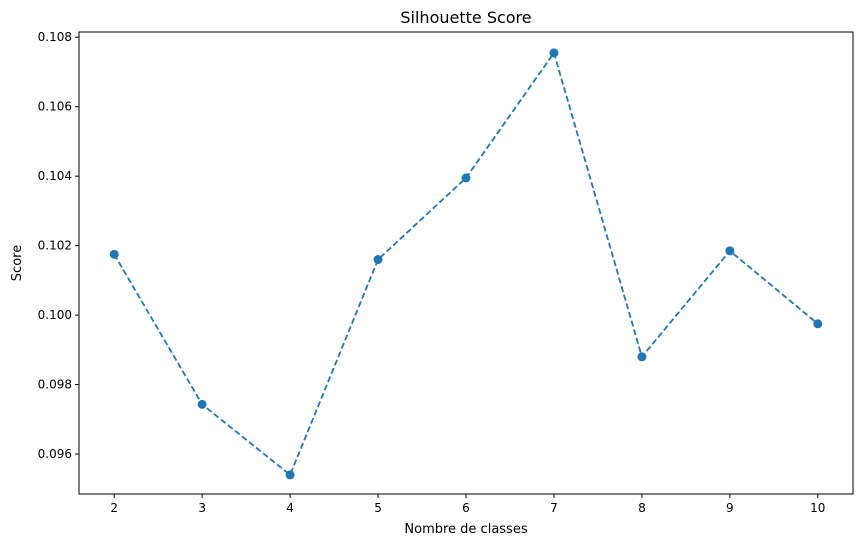 This screenshot has height=547, width=863. What do you see at coordinates (55, 385) in the screenshot?
I see `y-tick-label: 0.098` at bounding box center [55, 385].